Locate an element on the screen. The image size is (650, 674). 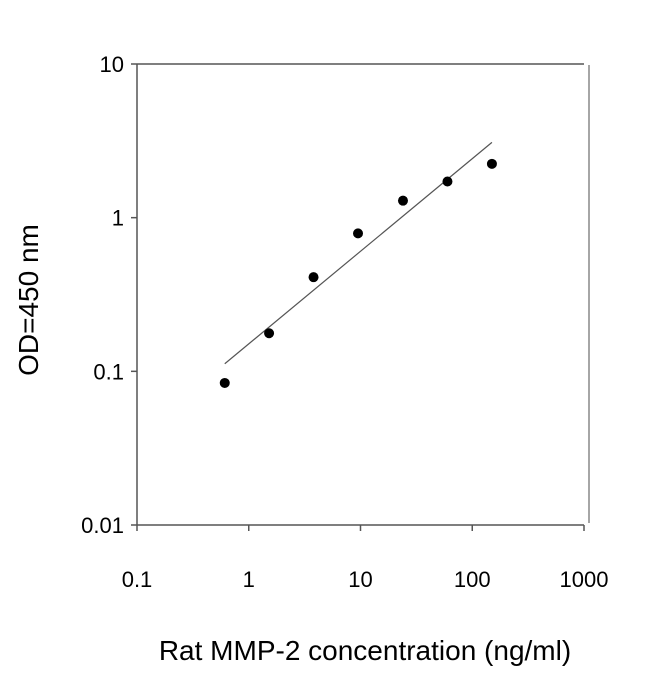
x-tick-label: 1000 is located at coordinates (584, 579).